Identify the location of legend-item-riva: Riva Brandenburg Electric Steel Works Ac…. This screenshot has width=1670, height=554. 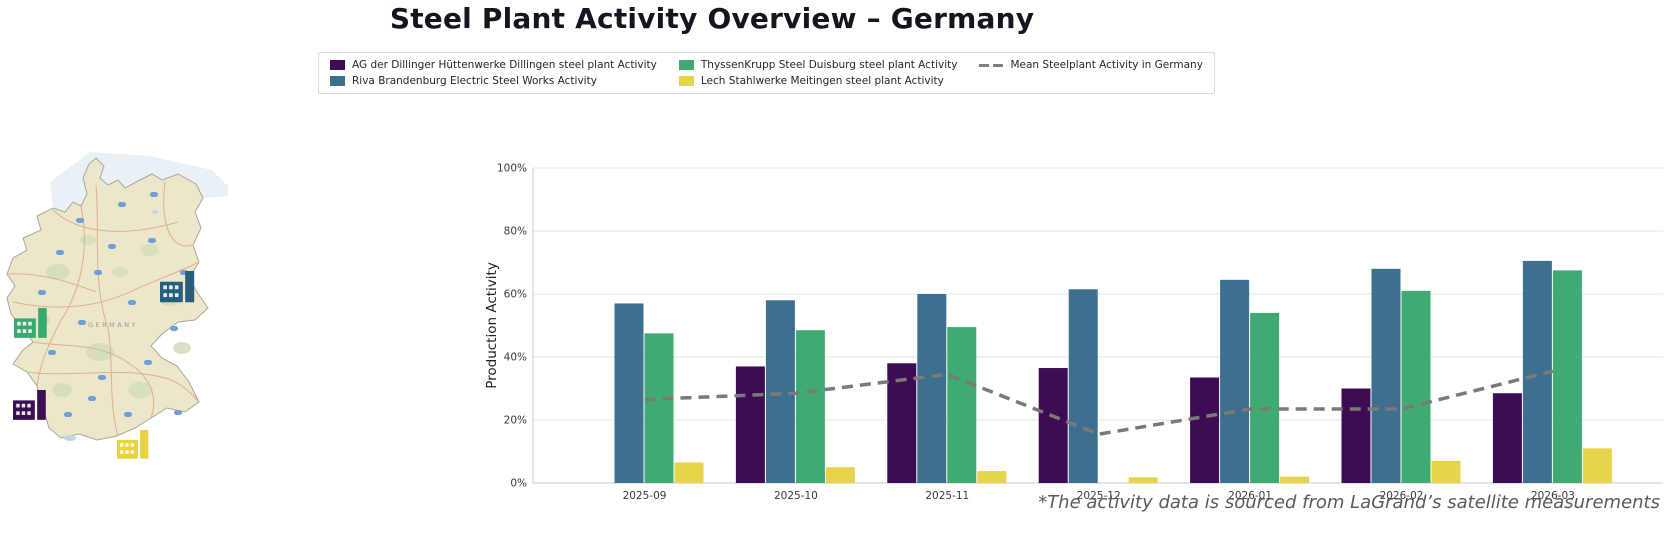
(493, 81).